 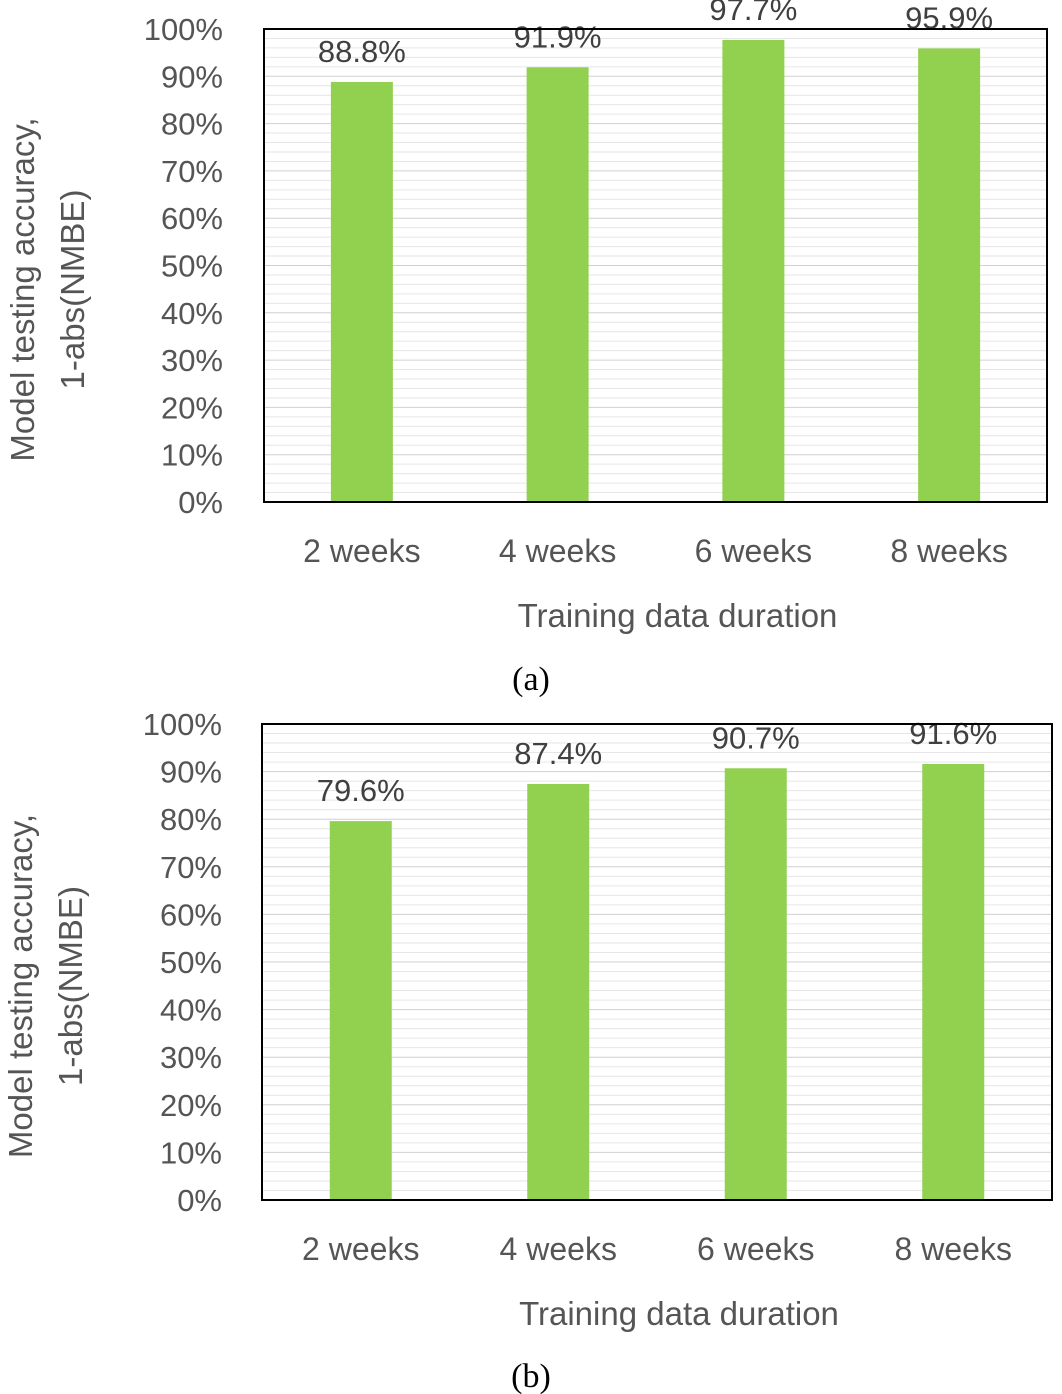 I want to click on figure-caption: (b), so click(x=531, y=1376).